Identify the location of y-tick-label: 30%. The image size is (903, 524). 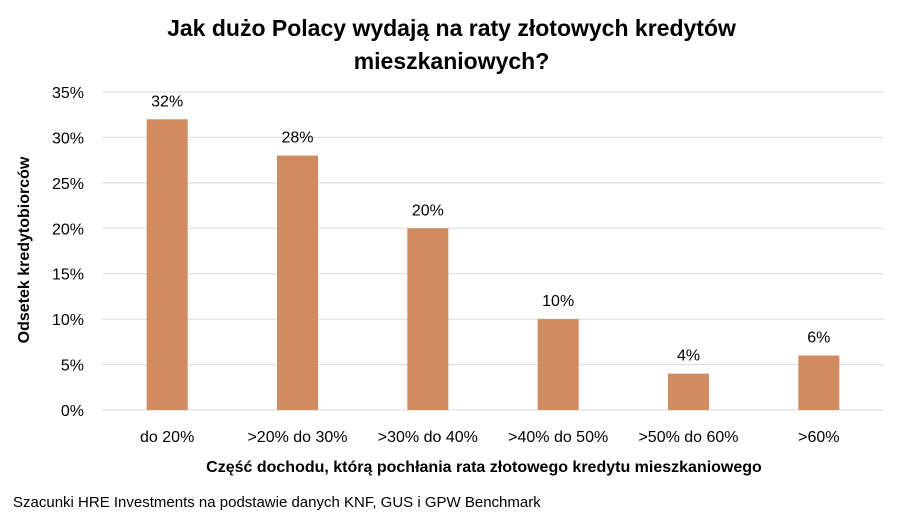
(68, 138).